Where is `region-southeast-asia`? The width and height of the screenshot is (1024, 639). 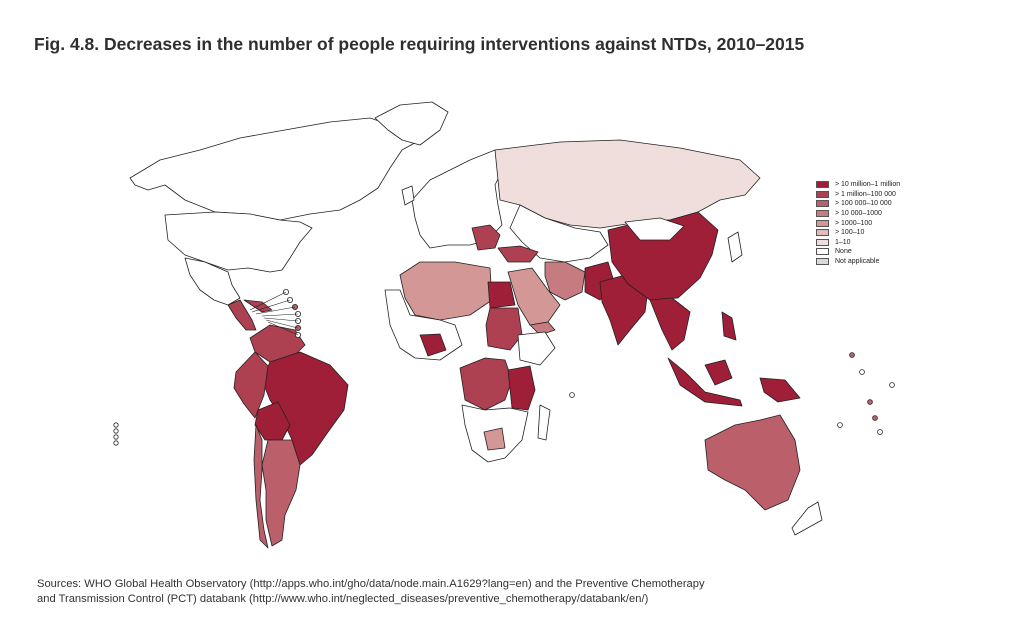
region-southeast-asia is located at coordinates (670, 324).